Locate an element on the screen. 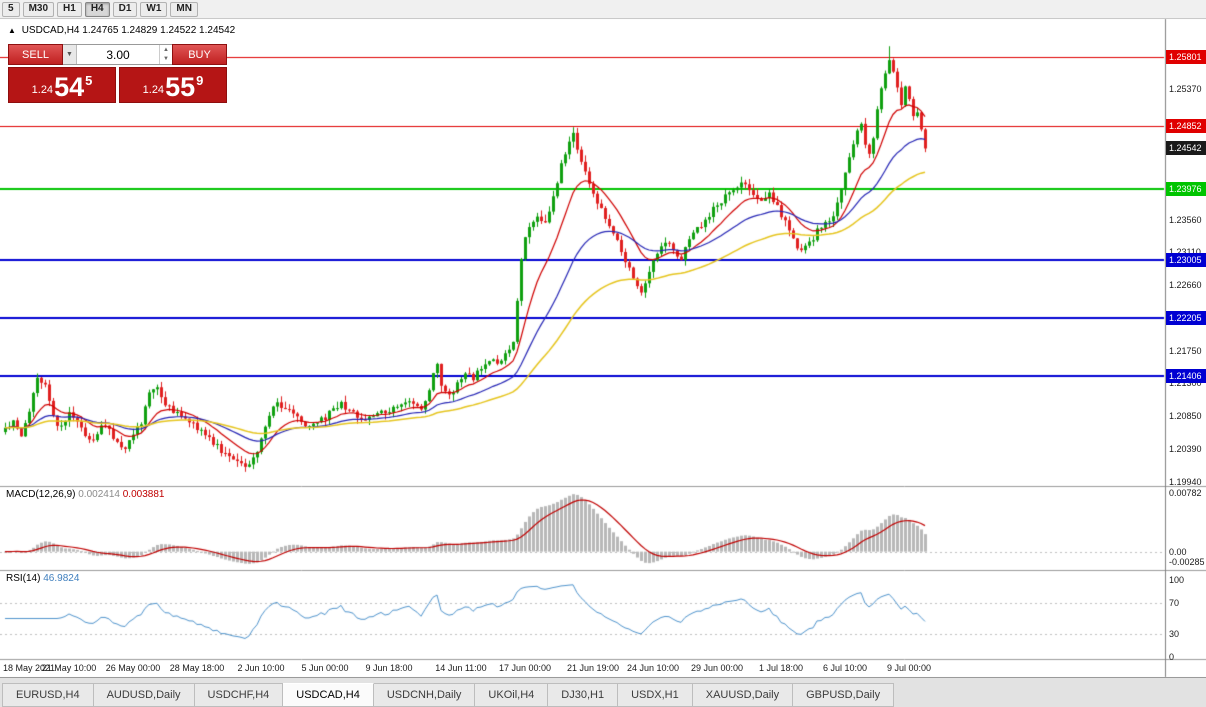 Image resolution: width=1206 pixels, height=707 pixels. time-axis-label: 18 May 2021 is located at coordinates (29, 668).